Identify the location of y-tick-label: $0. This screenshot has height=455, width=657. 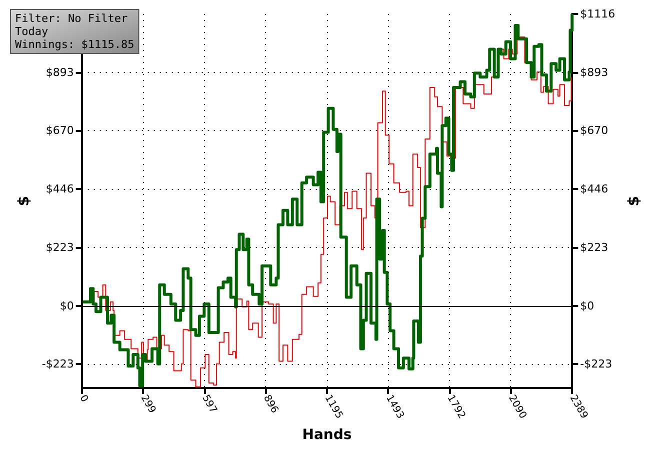
(67, 305).